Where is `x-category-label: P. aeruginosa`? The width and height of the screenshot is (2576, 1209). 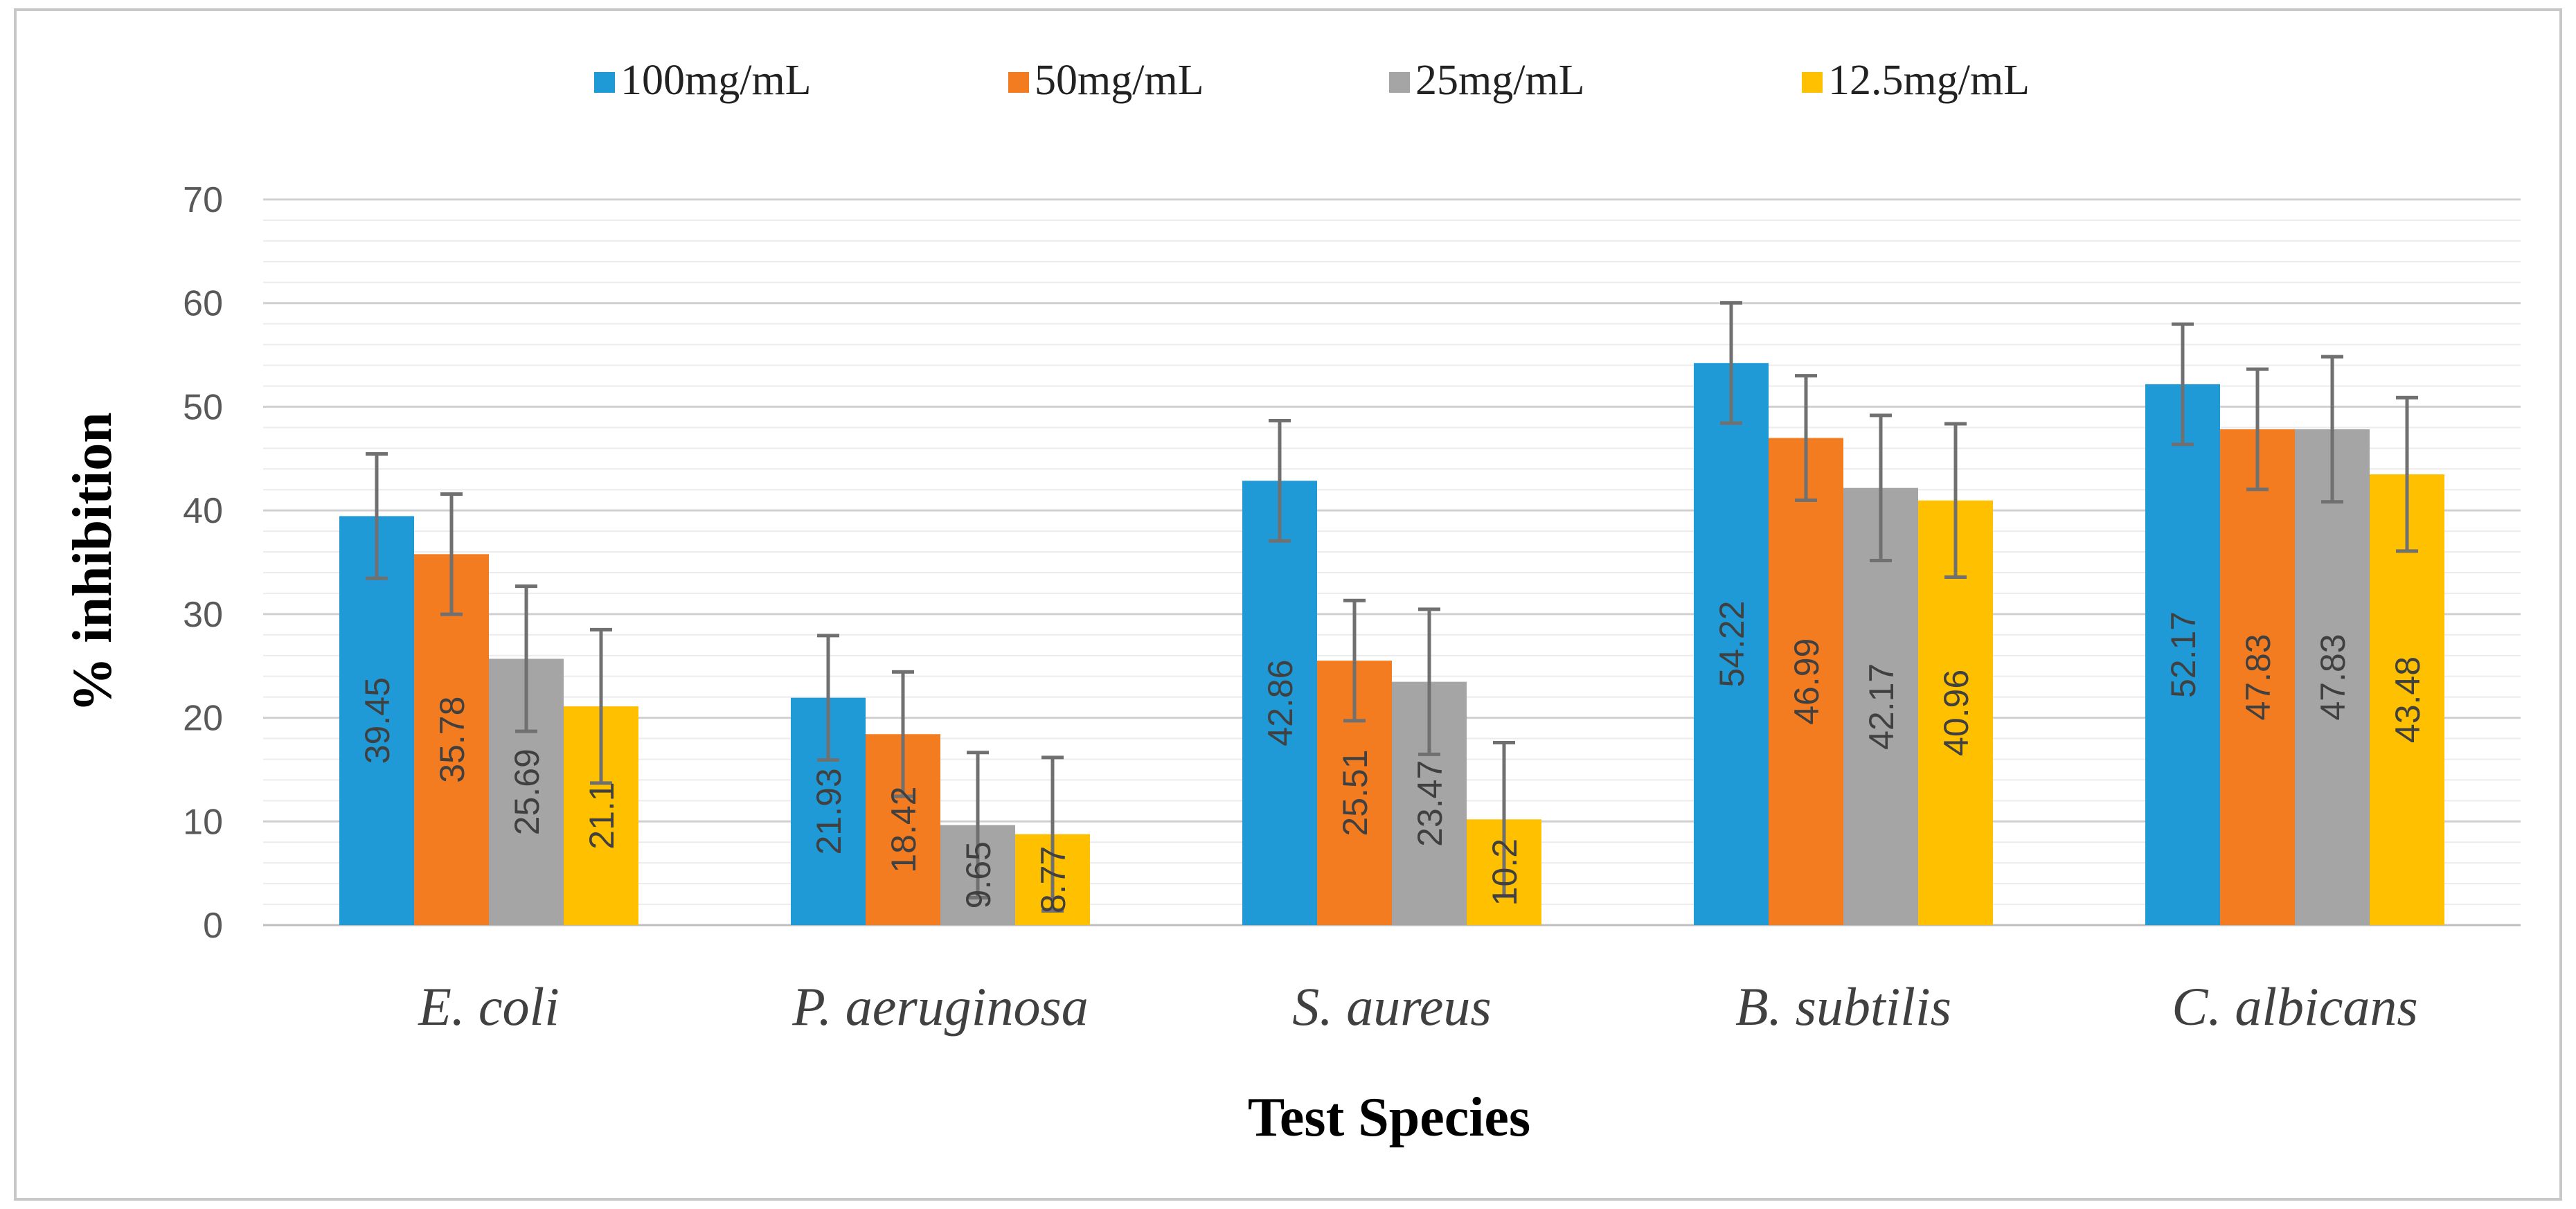
x-category-label: P. aeruginosa is located at coordinates (940, 1006).